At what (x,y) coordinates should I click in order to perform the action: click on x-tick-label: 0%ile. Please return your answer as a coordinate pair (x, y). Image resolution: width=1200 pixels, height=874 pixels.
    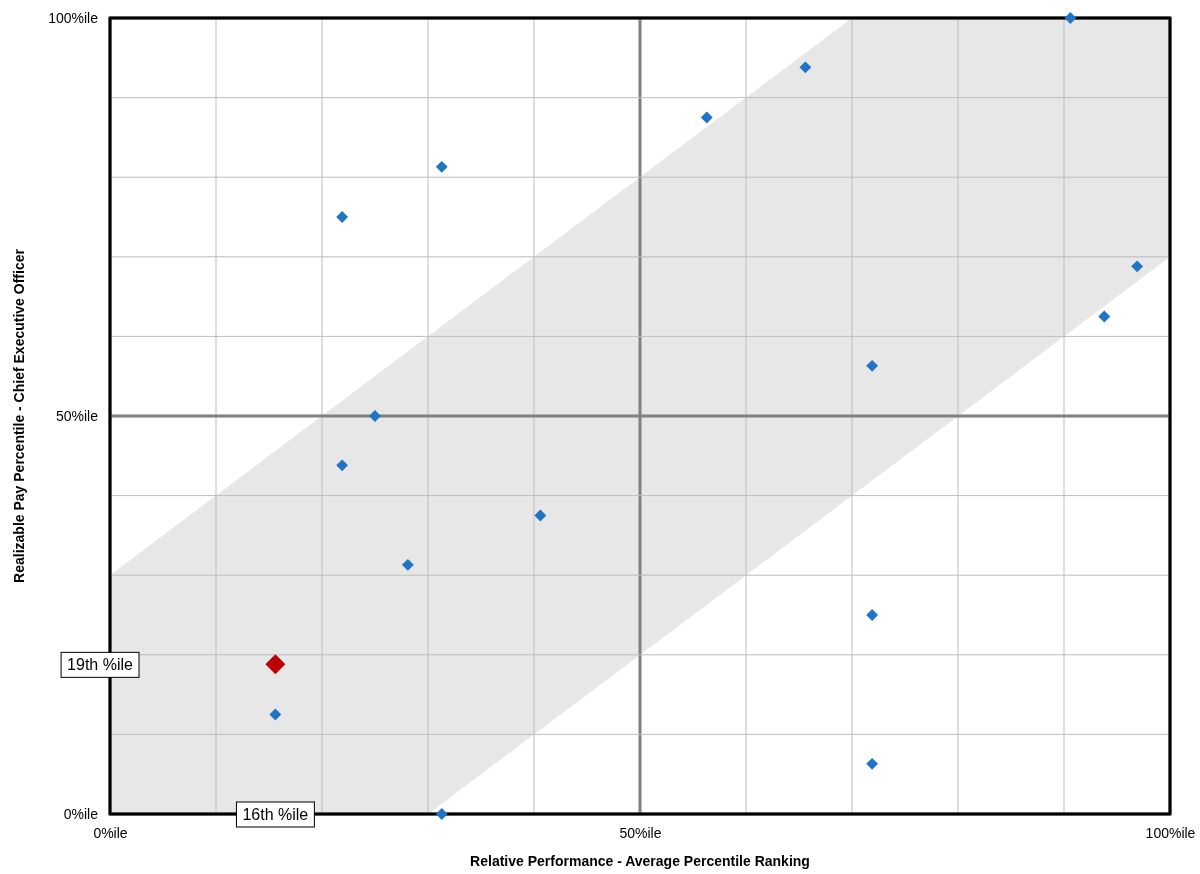
    Looking at the image, I should click on (110, 832).